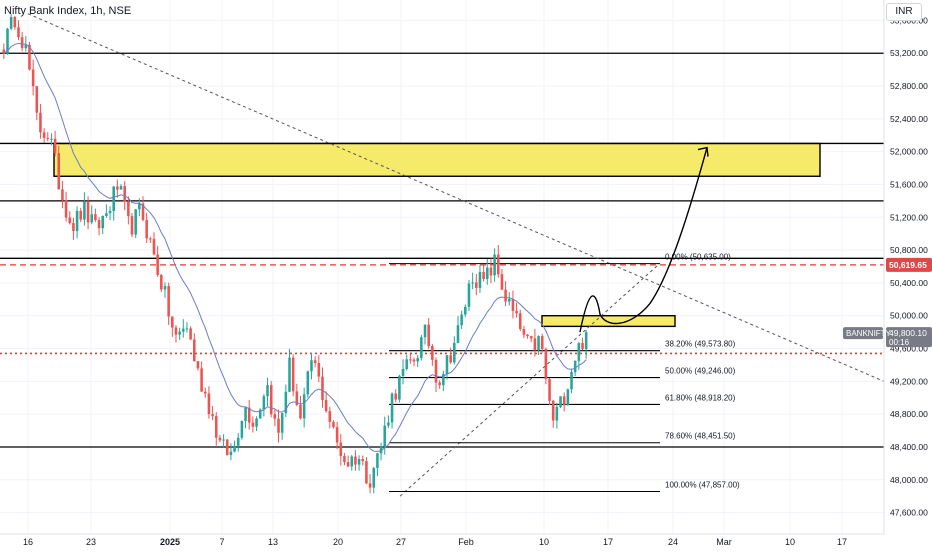 This screenshot has height=555, width=932. What do you see at coordinates (338, 542) in the screenshot?
I see `time-tick-label: 20` at bounding box center [338, 542].